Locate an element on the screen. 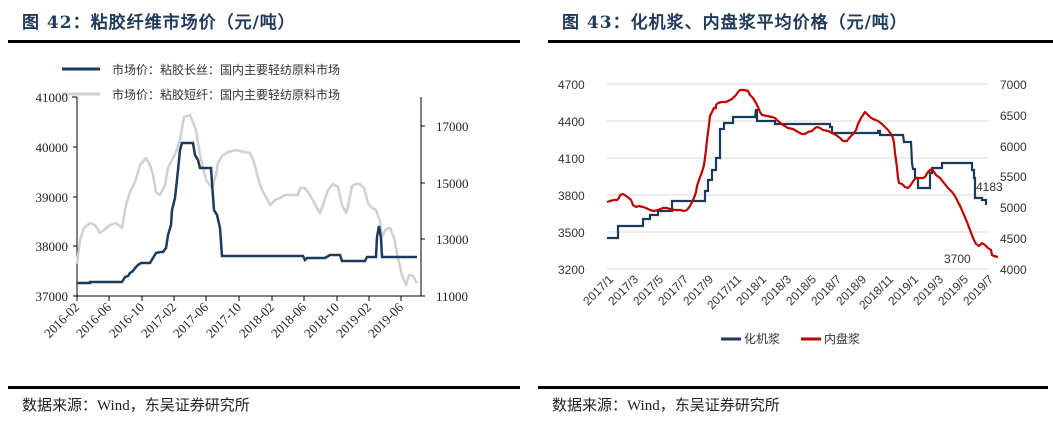 The height and width of the screenshot is (424, 1053). series-filament-line is located at coordinates (247, 213).